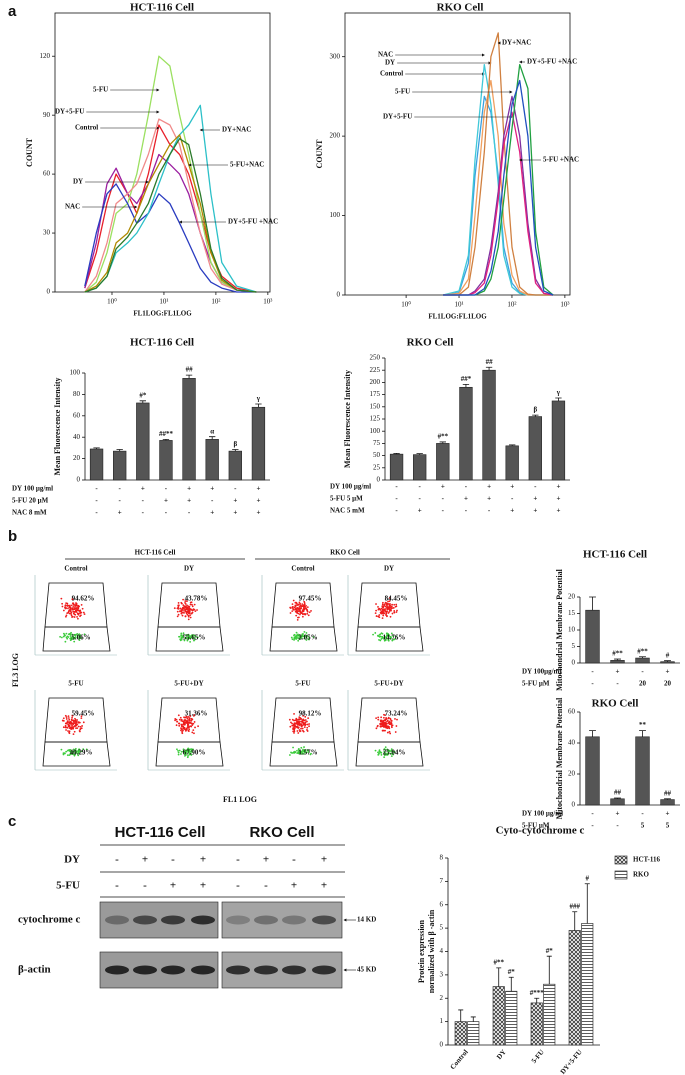 The image size is (685, 1075). What do you see at coordinates (162, 314) in the screenshot?
I see `x-axis-label: FL1LOG:FL1LOG` at bounding box center [162, 314].